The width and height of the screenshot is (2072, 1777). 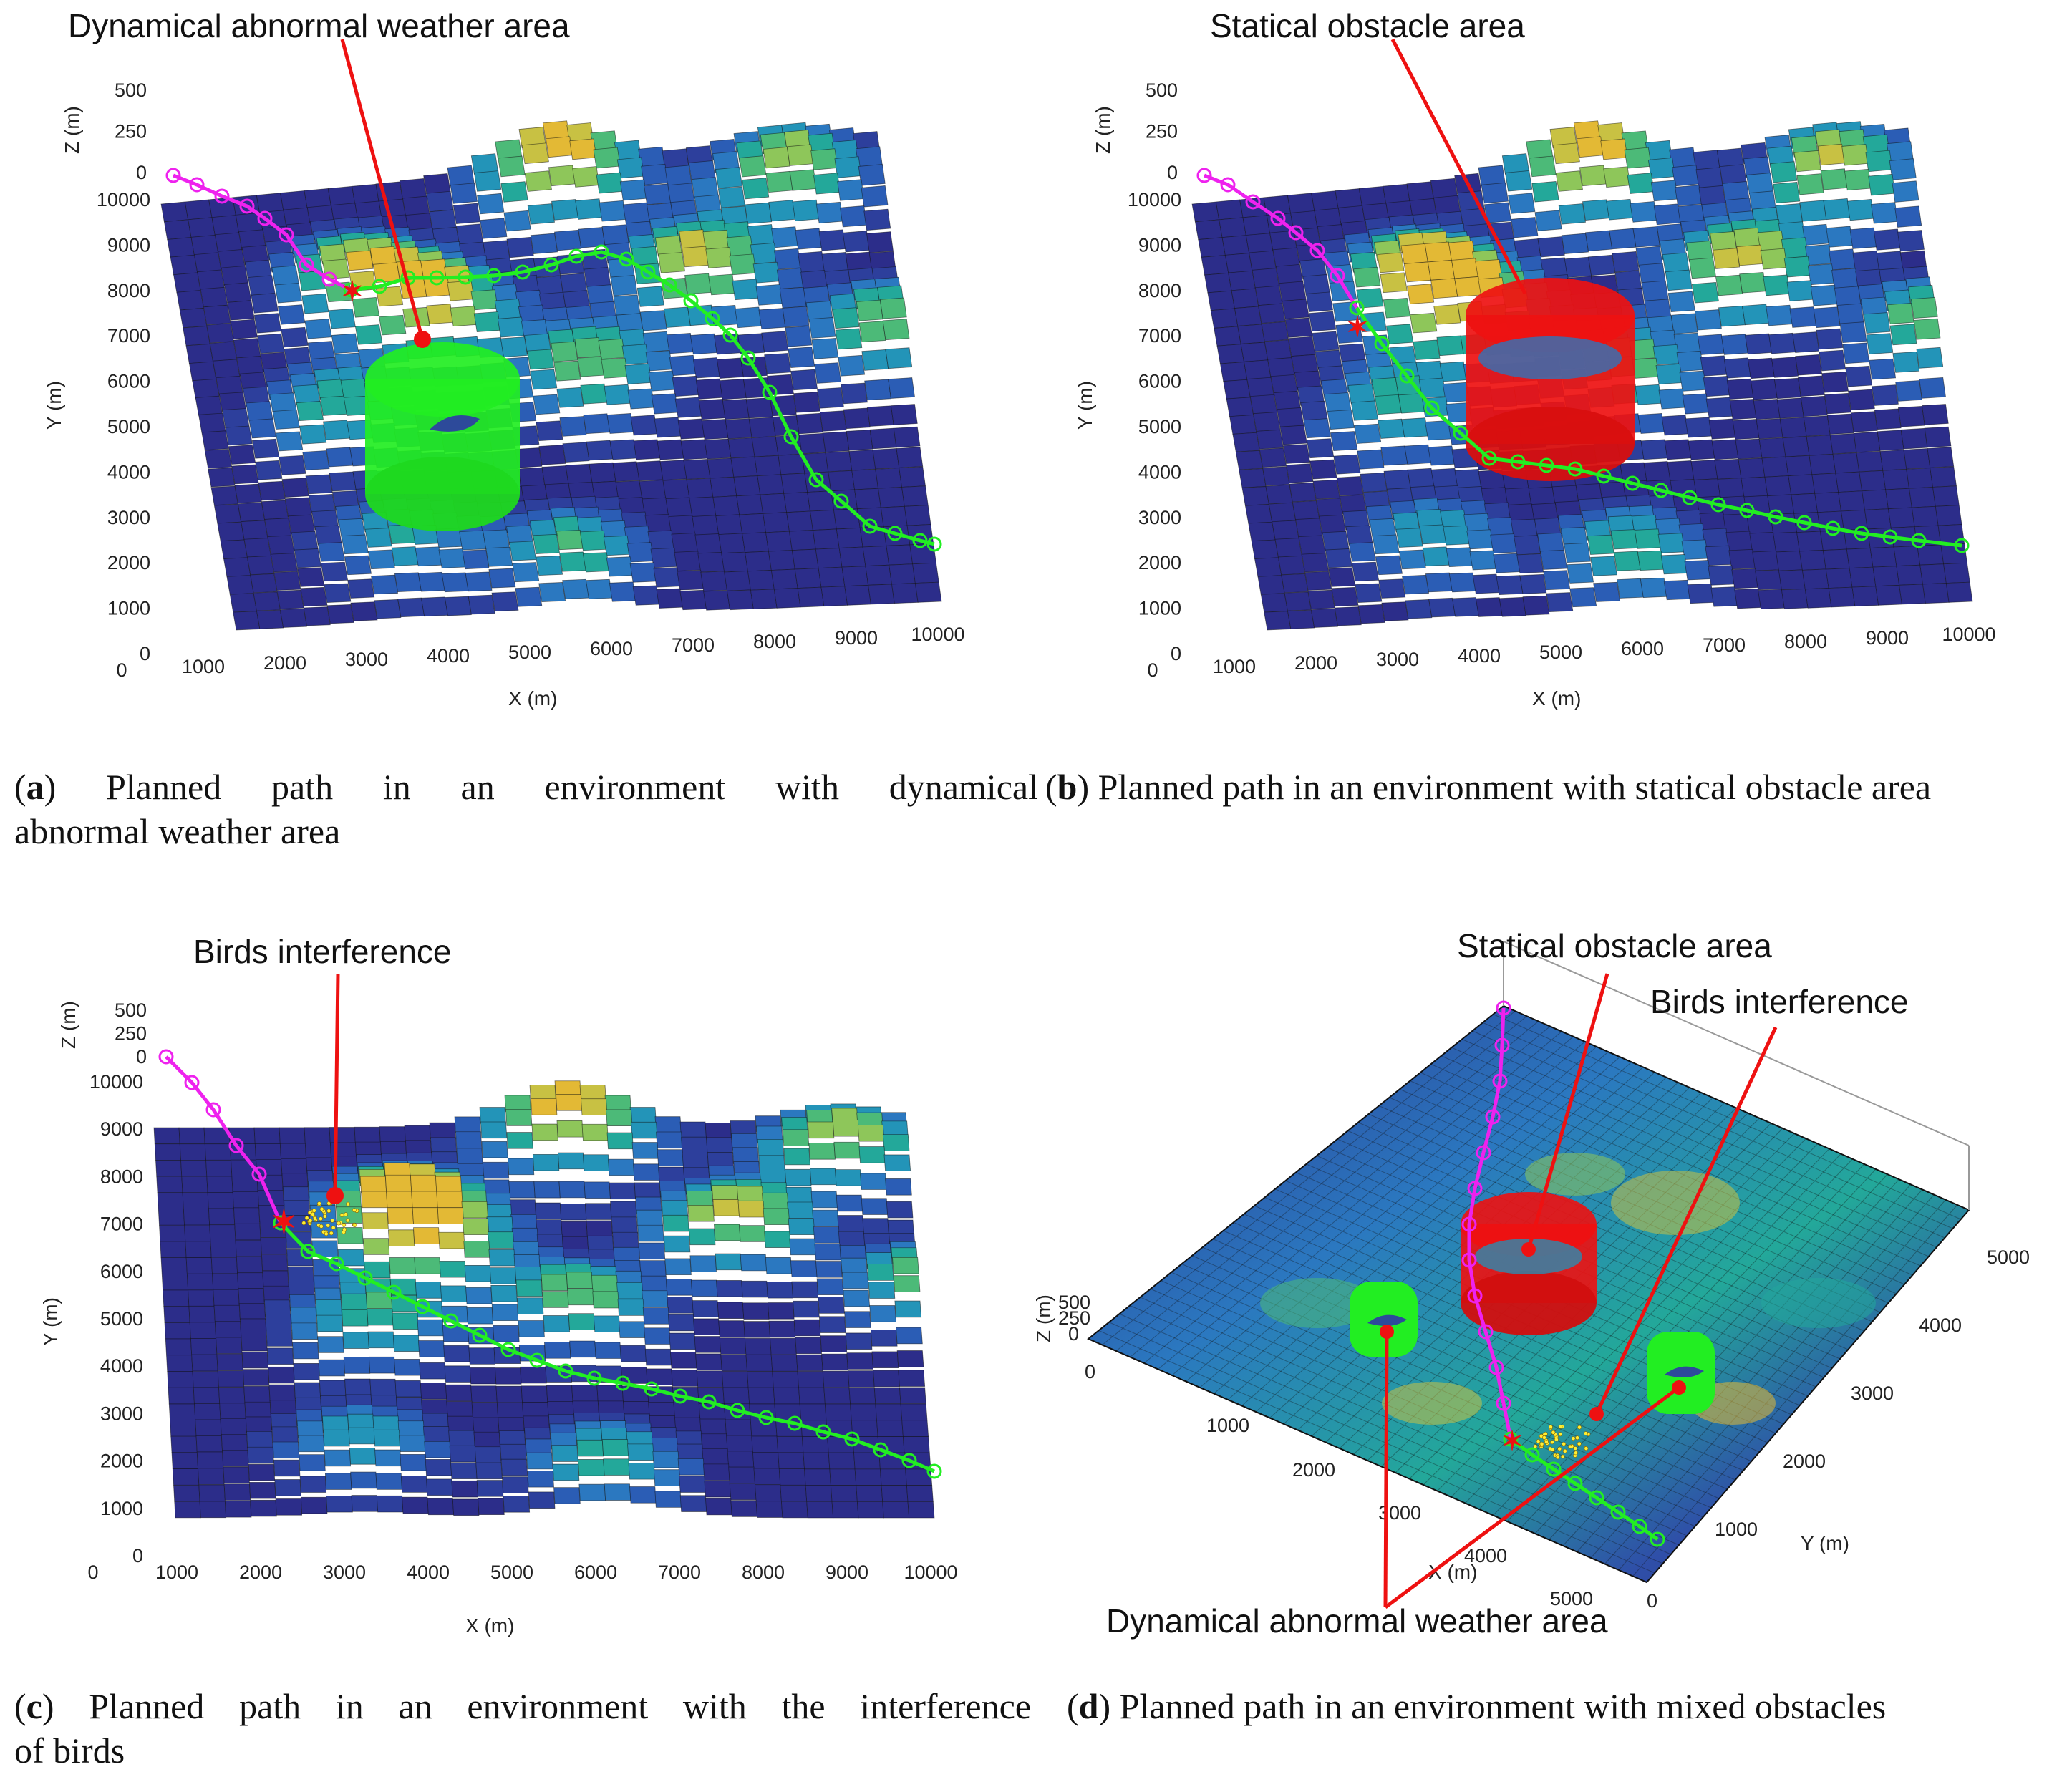 What do you see at coordinates (1103, 130) in the screenshot?
I see `z-axis-label: Z (m)` at bounding box center [1103, 130].